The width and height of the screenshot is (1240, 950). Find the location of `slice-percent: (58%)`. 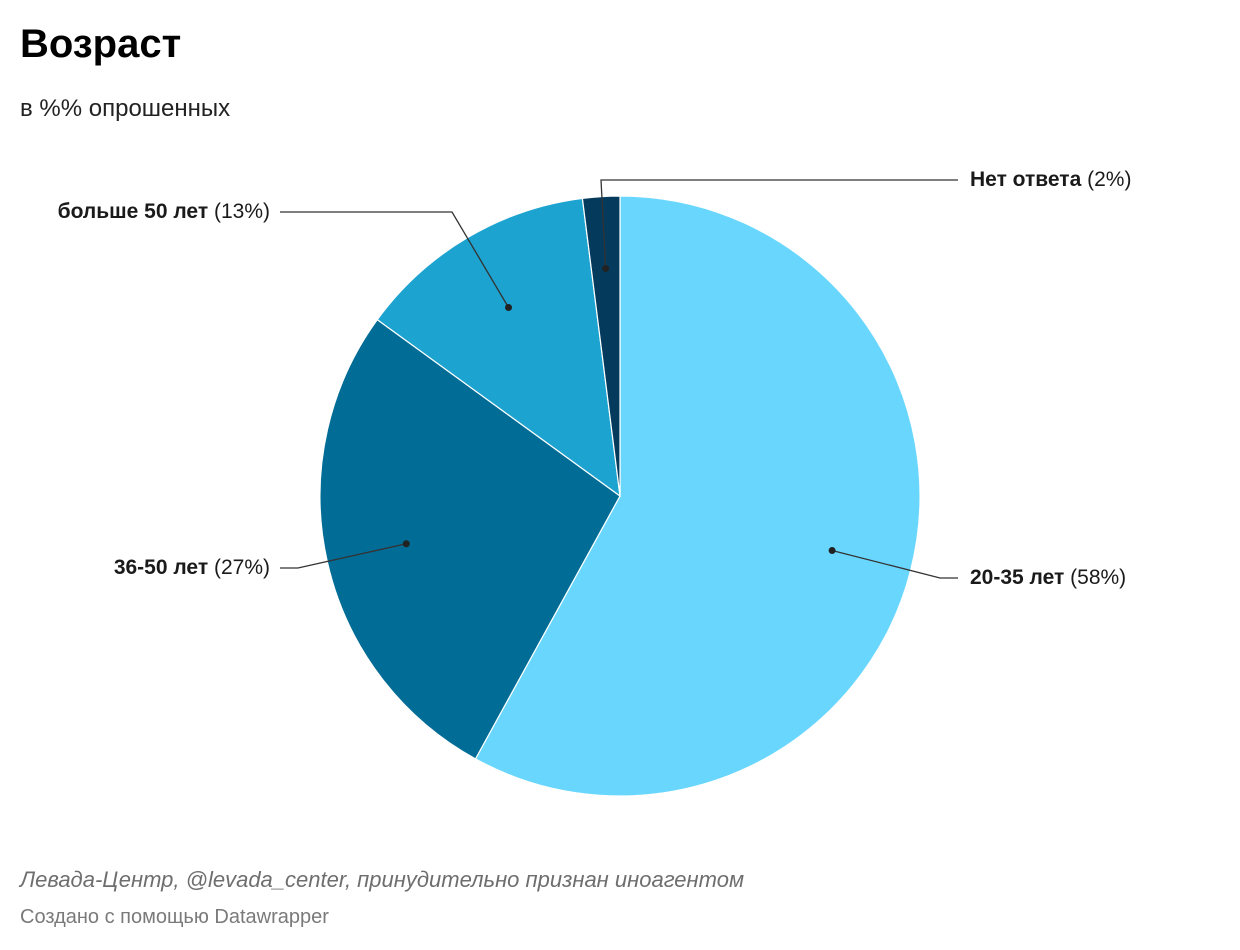

slice-percent: (58%) is located at coordinates (1098, 577).